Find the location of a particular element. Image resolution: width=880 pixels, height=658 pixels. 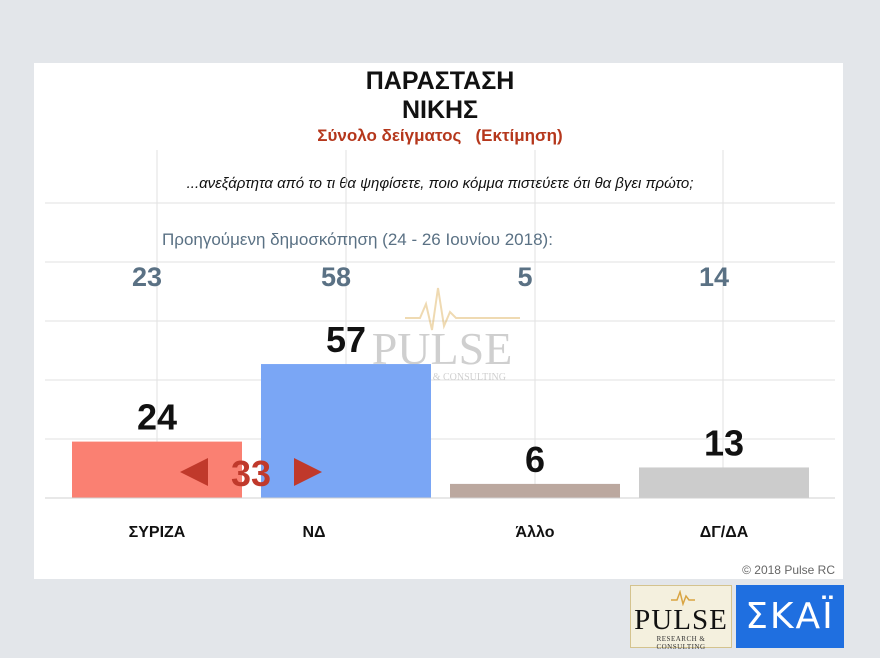

skai-logo: ΣΚΑΪ is located at coordinates (790, 616).